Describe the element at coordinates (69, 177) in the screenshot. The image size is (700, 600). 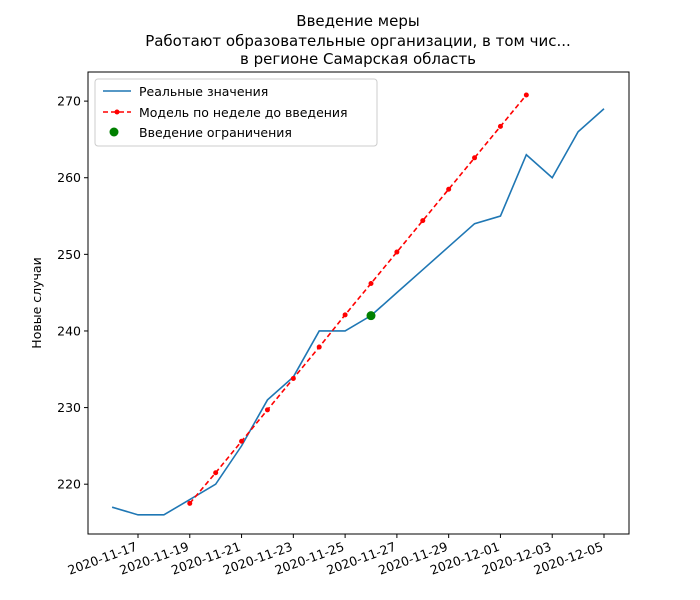
I see `y-tick-label-260: 260` at that location.